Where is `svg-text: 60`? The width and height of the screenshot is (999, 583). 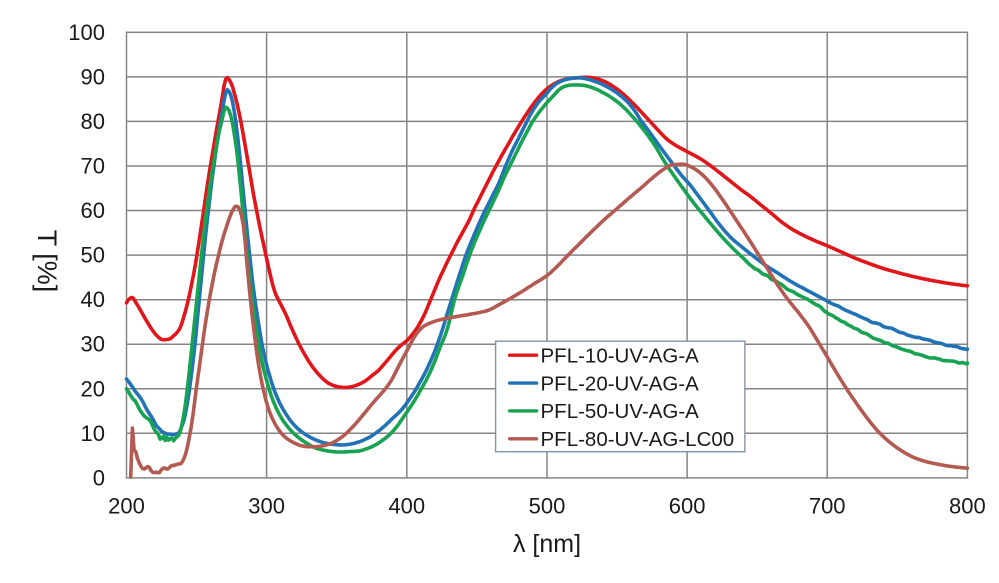 svg-text: 60 is located at coordinates (93, 210).